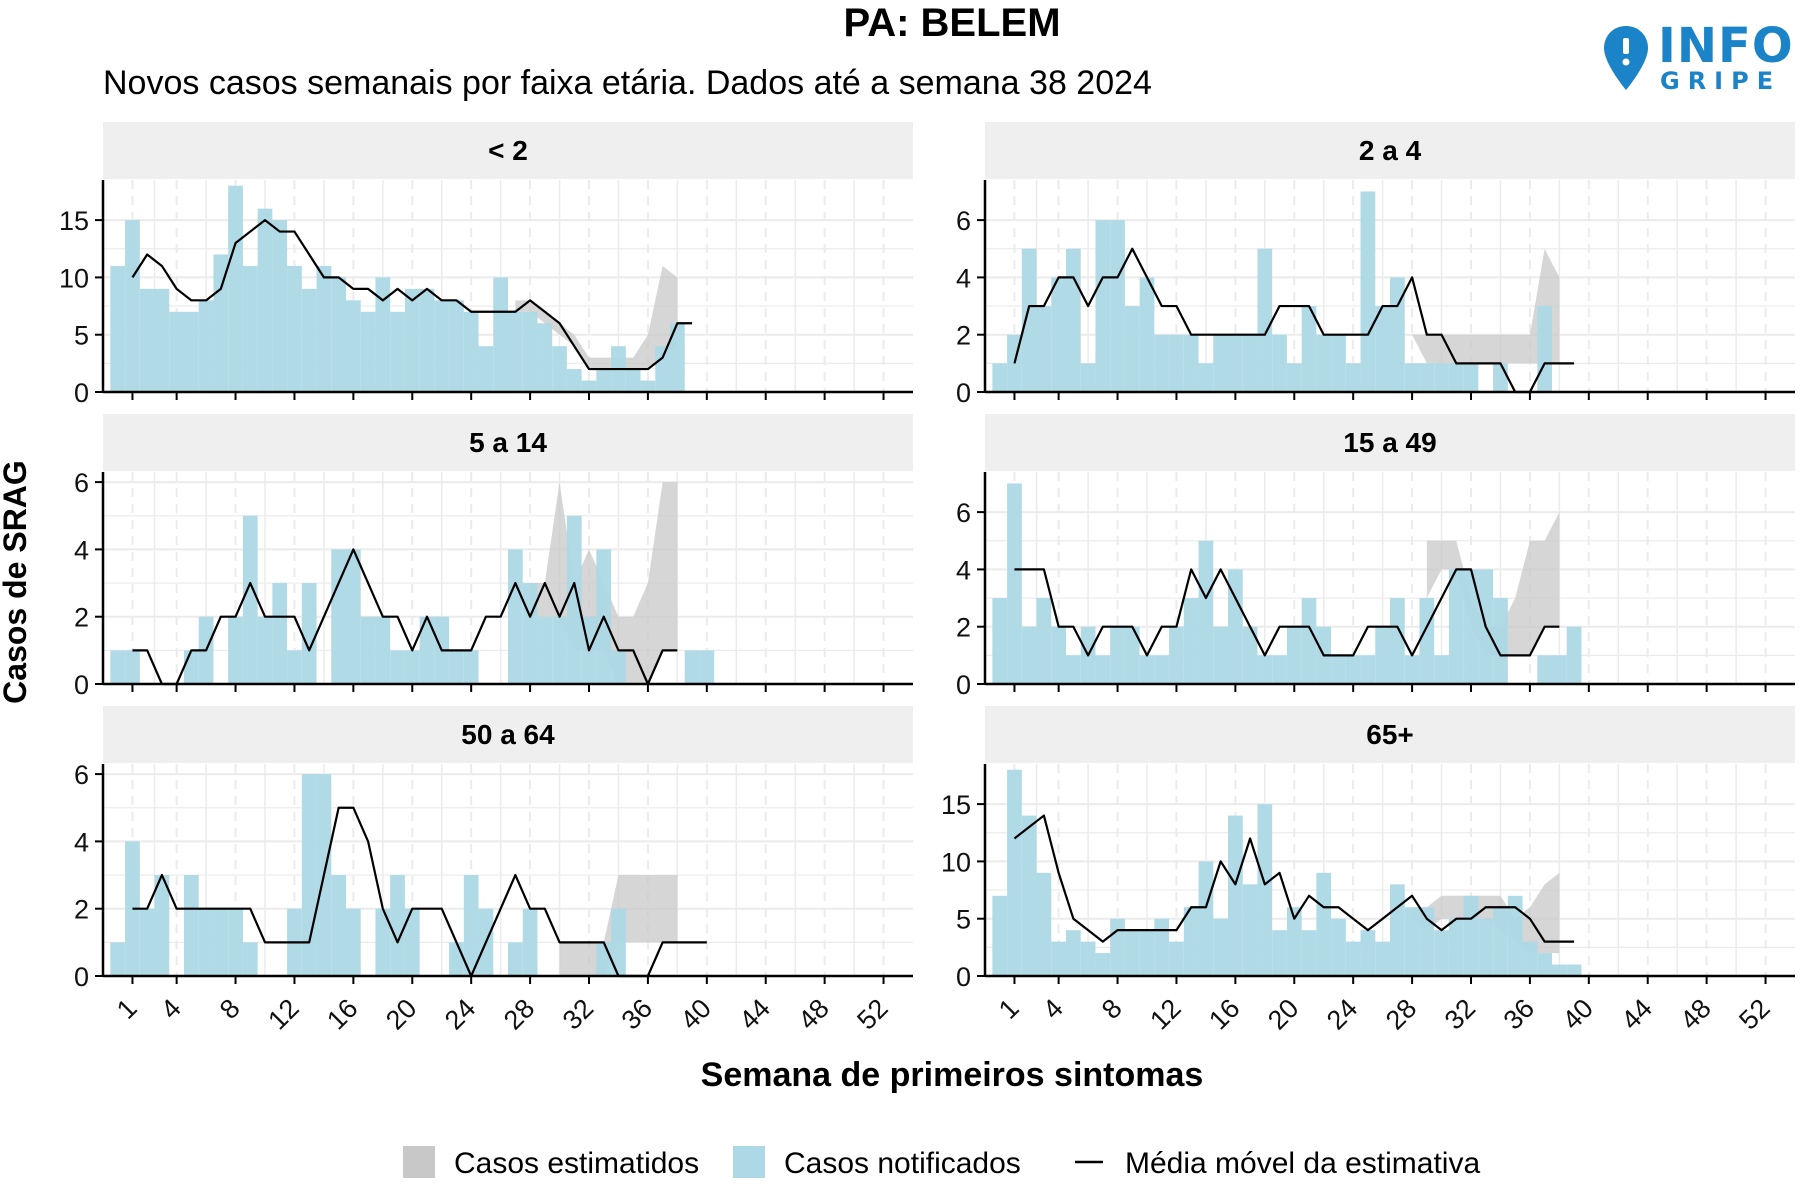 The height and width of the screenshot is (1200, 1800). What do you see at coordinates (755, 1014) in the screenshot?
I see `x-tick-label: 44` at bounding box center [755, 1014].